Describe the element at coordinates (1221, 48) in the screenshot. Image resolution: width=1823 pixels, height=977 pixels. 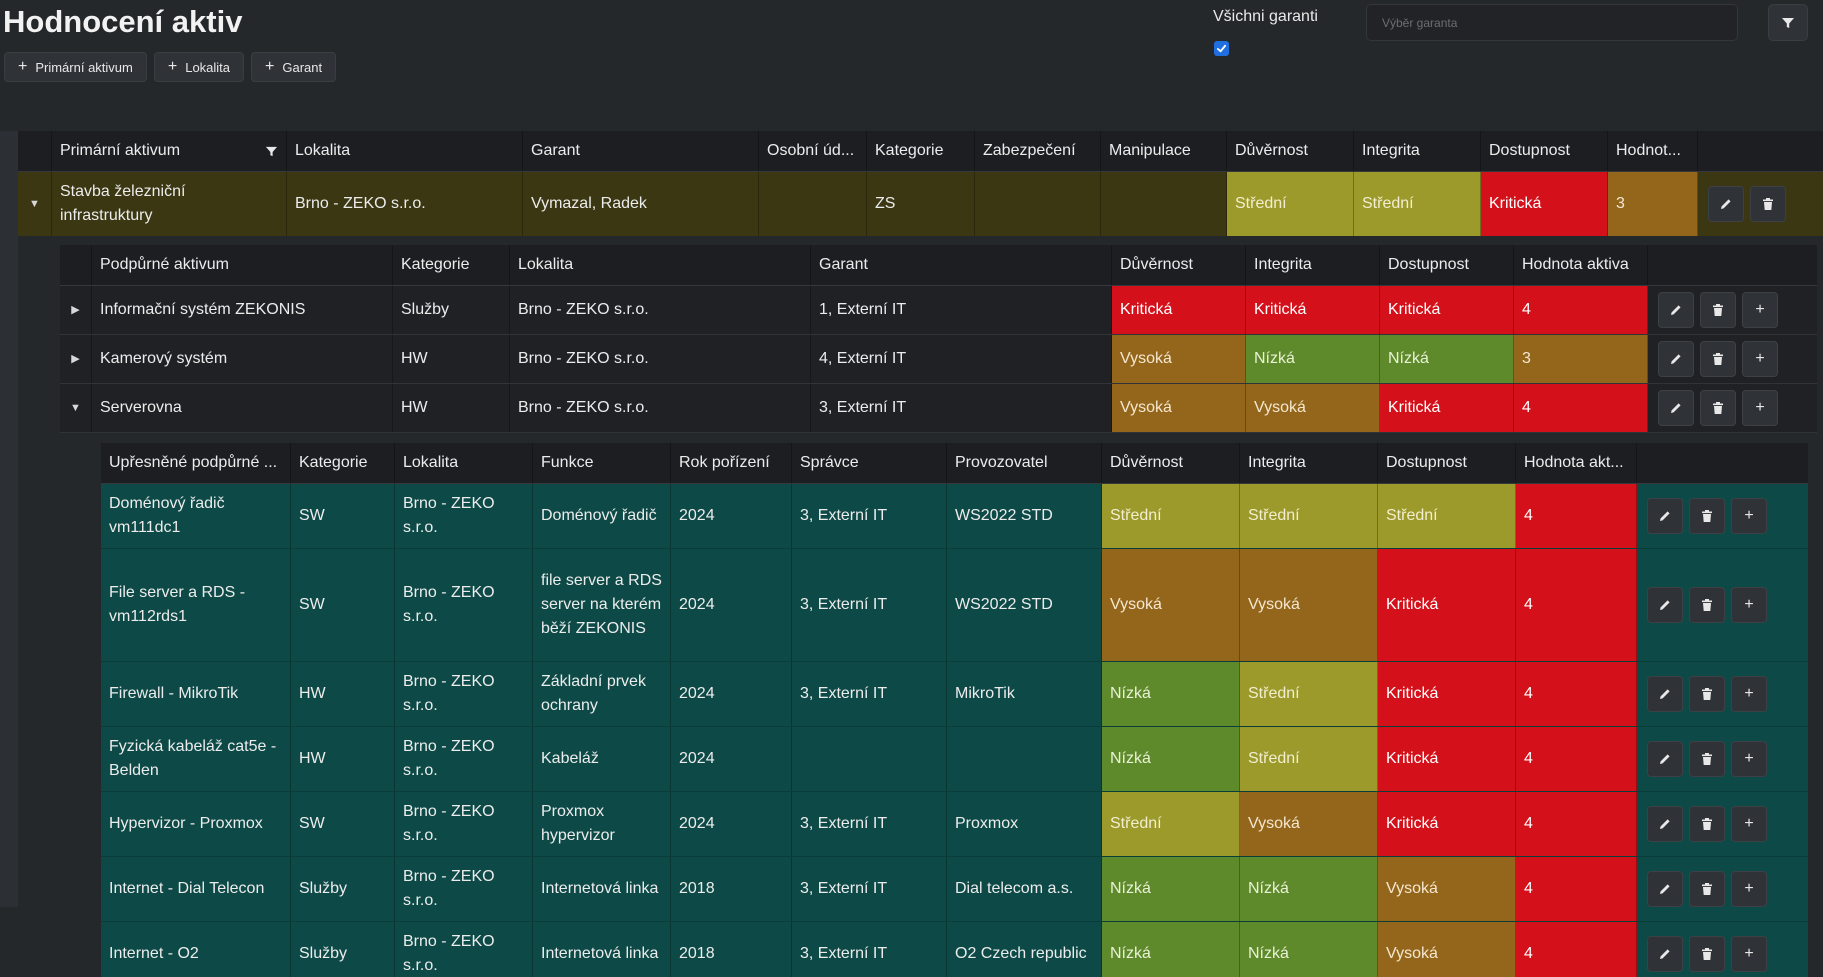
I see `all-guarantors-checkbox` at that location.